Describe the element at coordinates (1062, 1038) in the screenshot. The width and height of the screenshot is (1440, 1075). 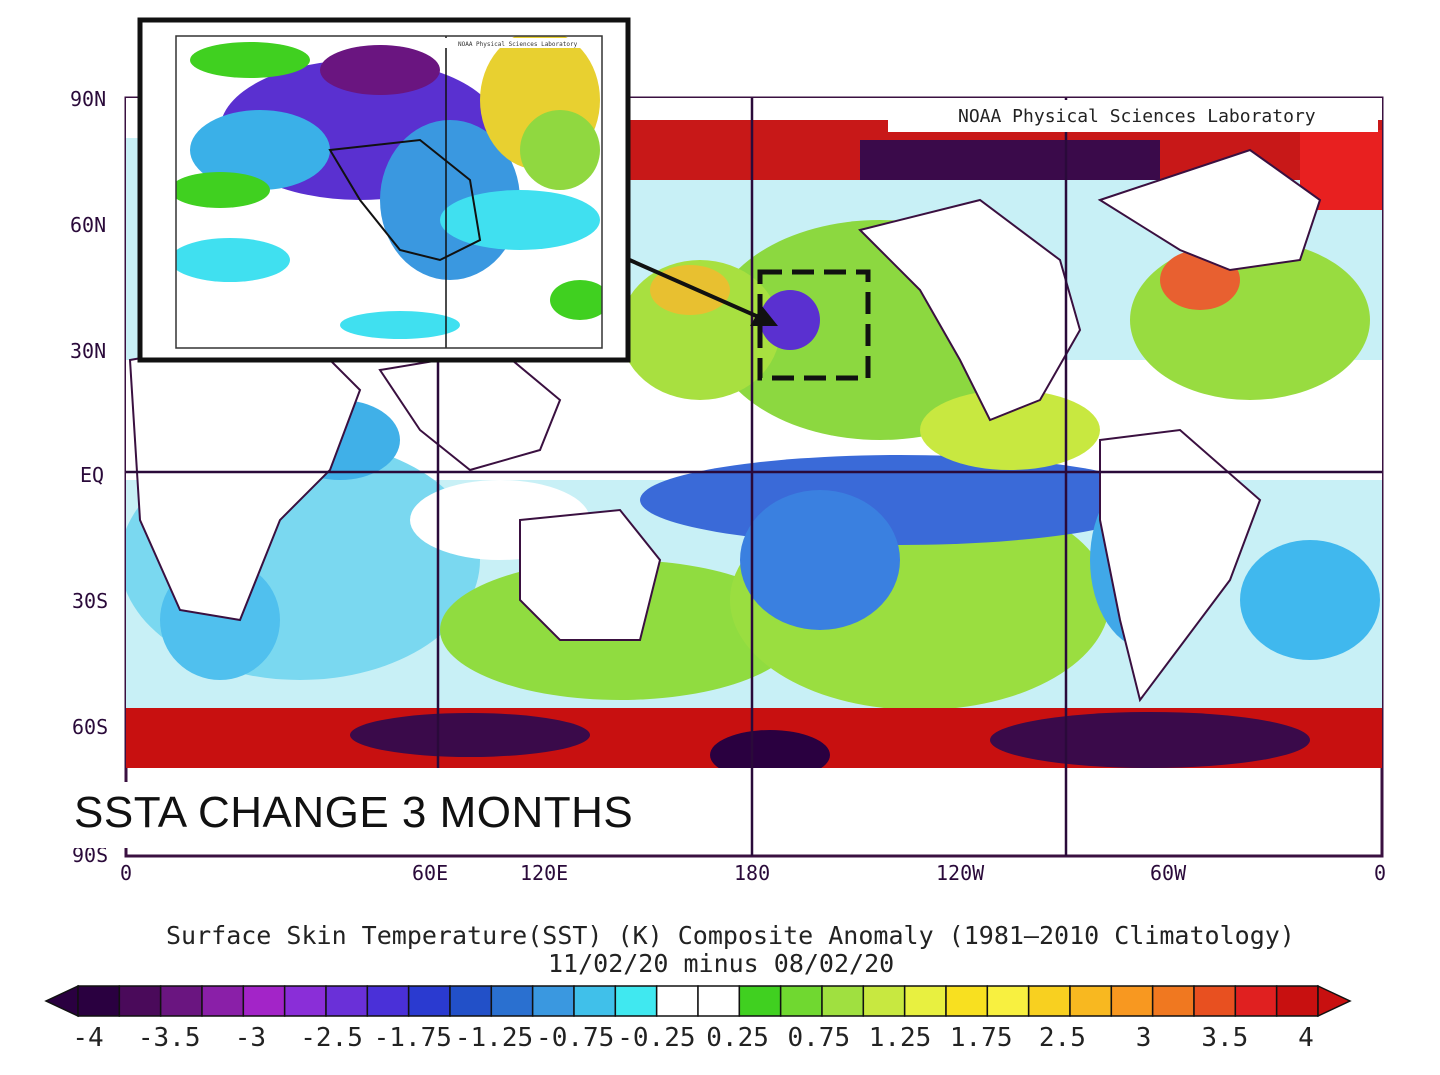
I see `colorbar-label: 2.5` at that location.